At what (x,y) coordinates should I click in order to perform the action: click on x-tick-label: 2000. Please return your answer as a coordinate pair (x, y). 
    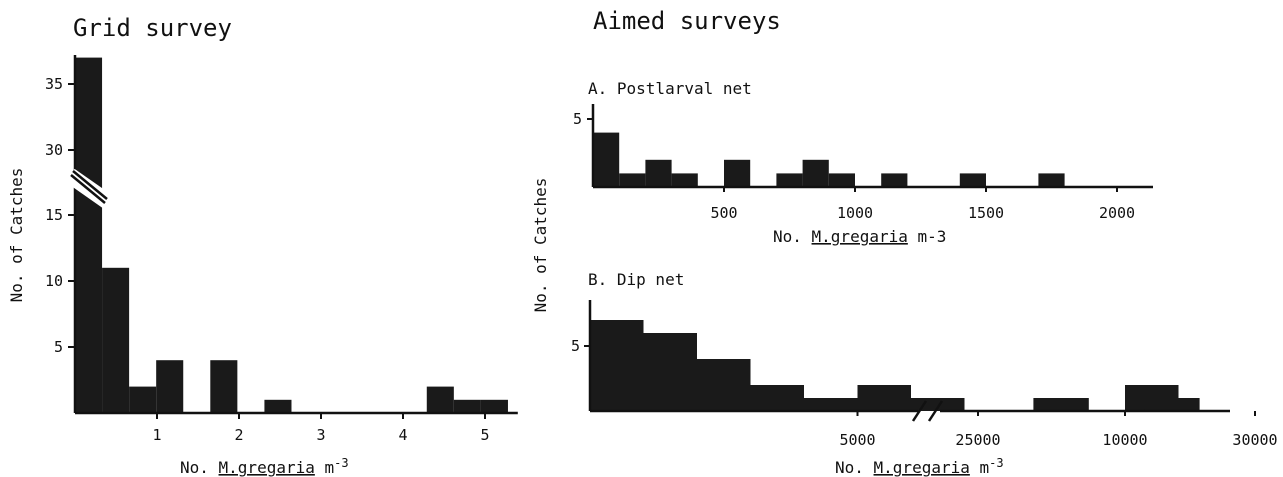
    Looking at the image, I should click on (1117, 213).